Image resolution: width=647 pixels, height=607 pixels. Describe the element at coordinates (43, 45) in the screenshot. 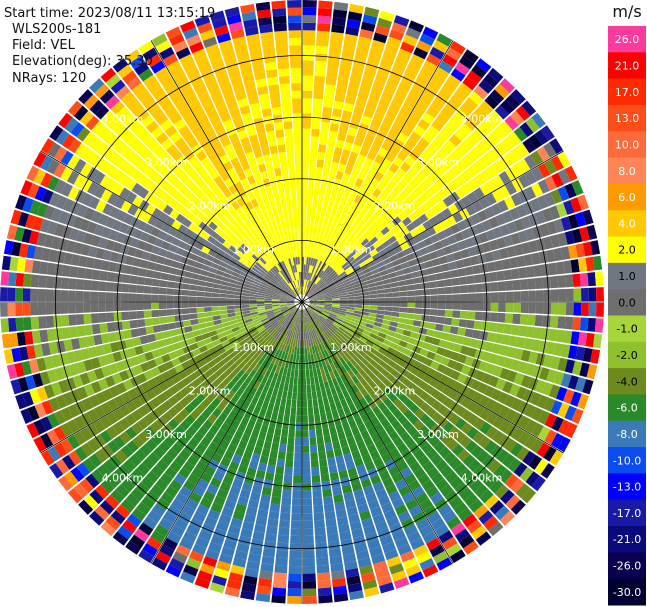

I see `field-label: Field: VEL` at that location.